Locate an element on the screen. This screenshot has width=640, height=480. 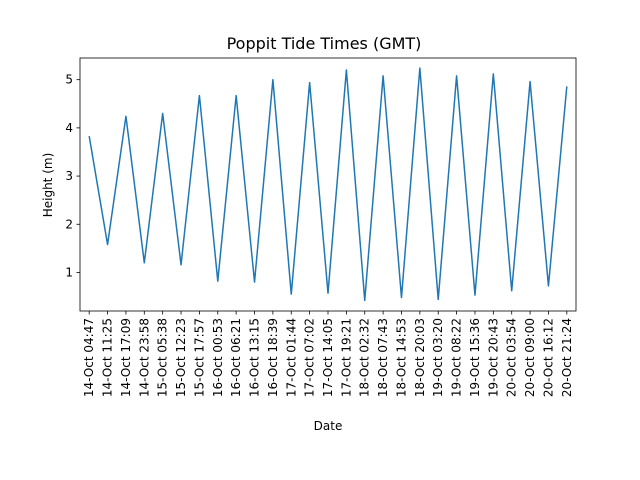
y-axis: 1 2 3 4 5 is located at coordinates (72, 176).